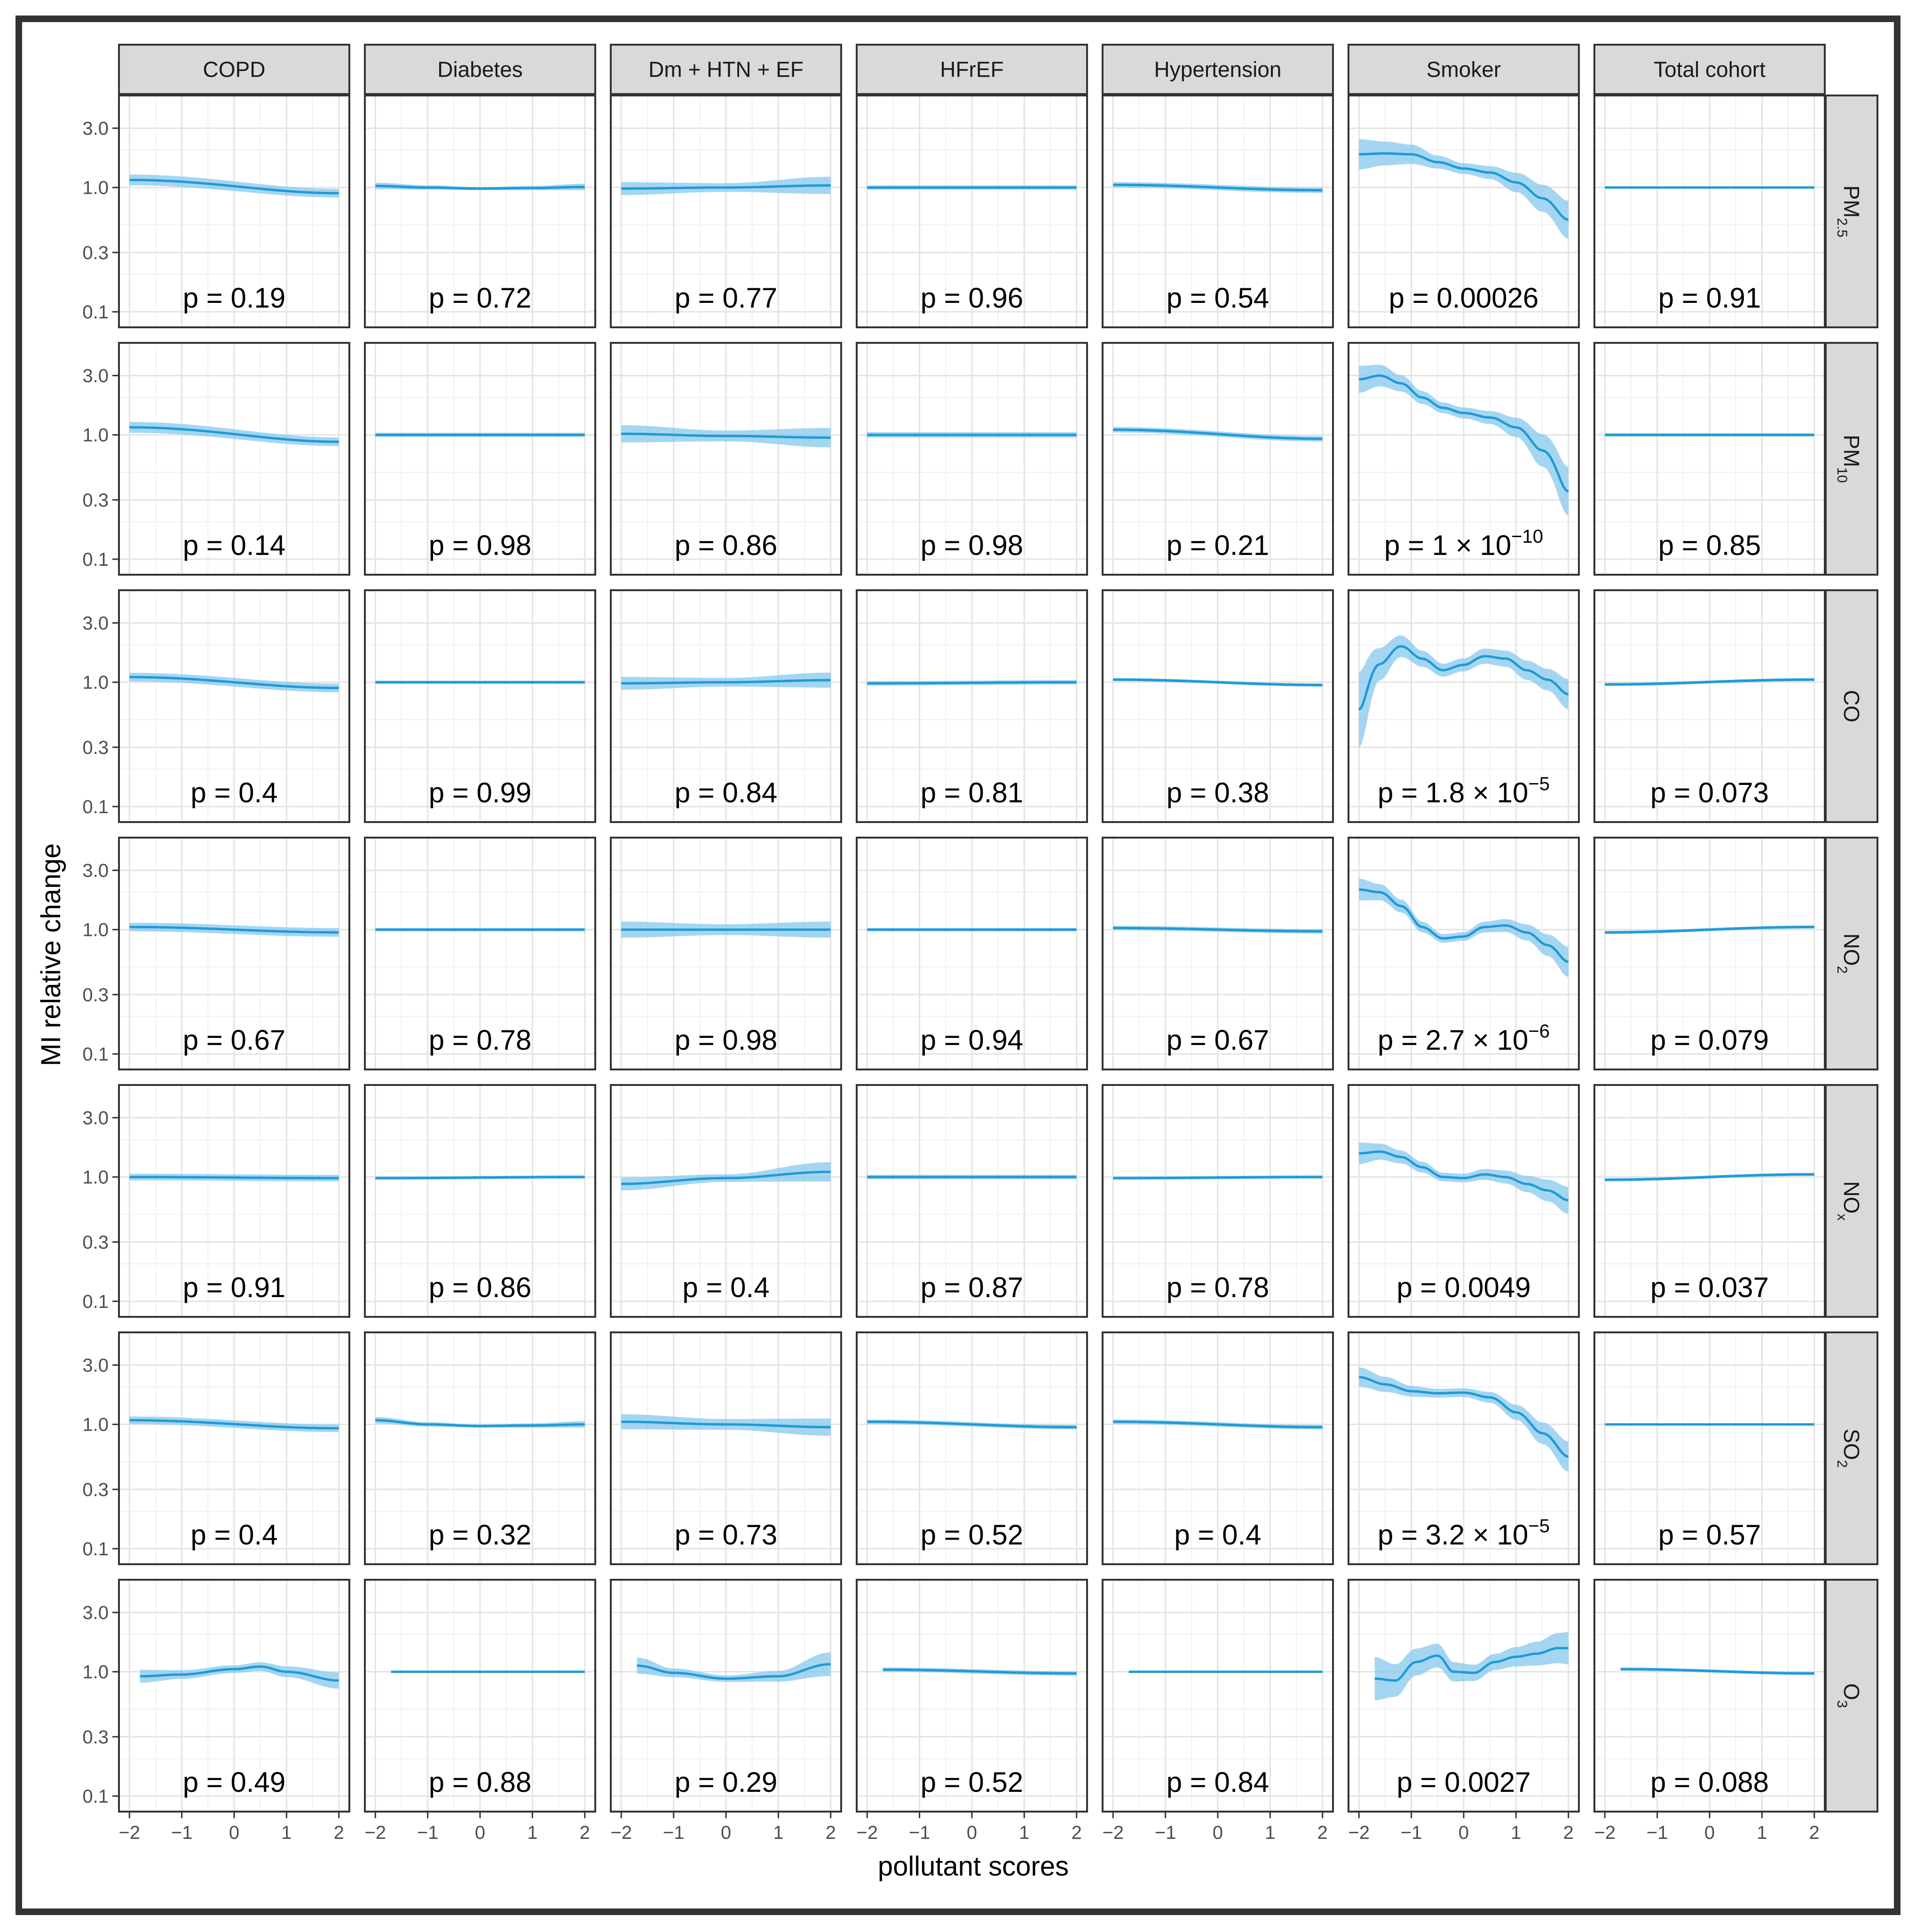 This screenshot has width=1916, height=1932. Describe the element at coordinates (1842, 475) in the screenshot. I see `row-strip-label-subscript: 10` at that location.